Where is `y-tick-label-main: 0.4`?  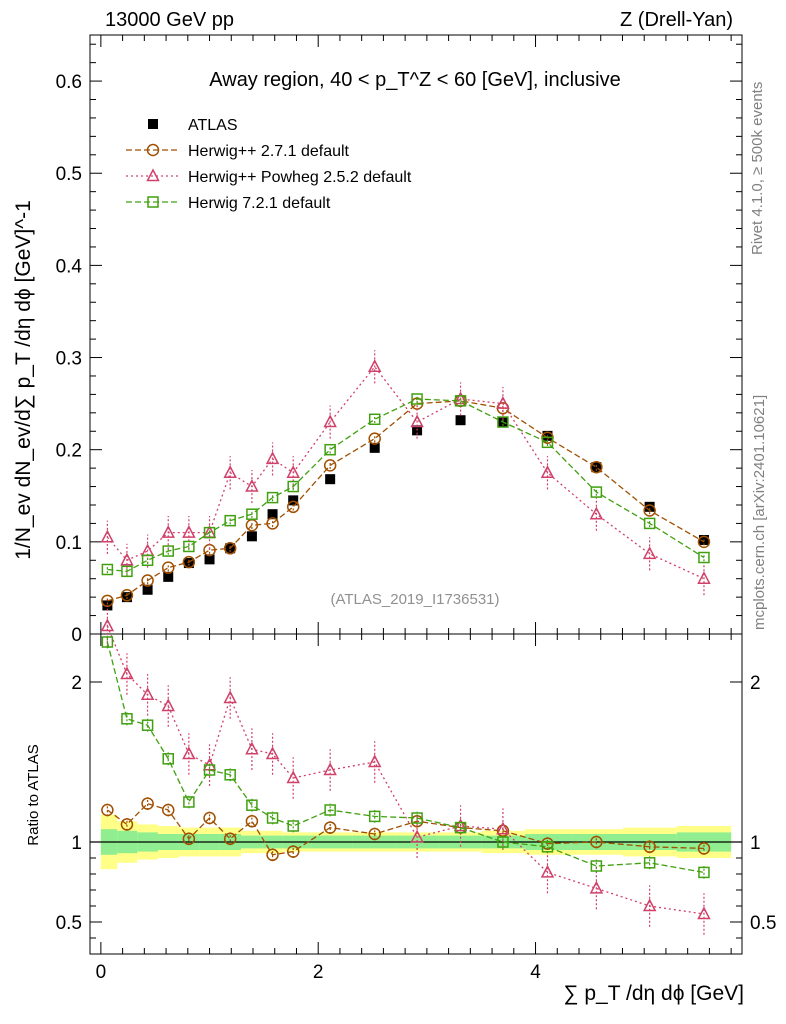
y-tick-label-main: 0.4 is located at coordinates (69, 266).